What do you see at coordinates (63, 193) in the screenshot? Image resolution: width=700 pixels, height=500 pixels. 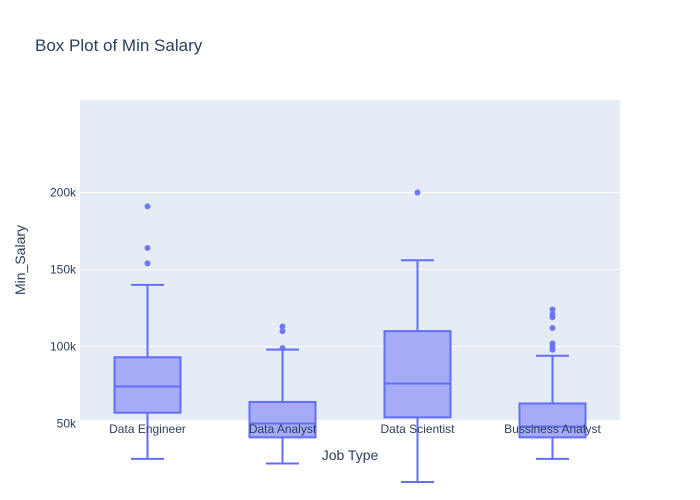 I see `y-tick-label: 200k` at bounding box center [63, 193].